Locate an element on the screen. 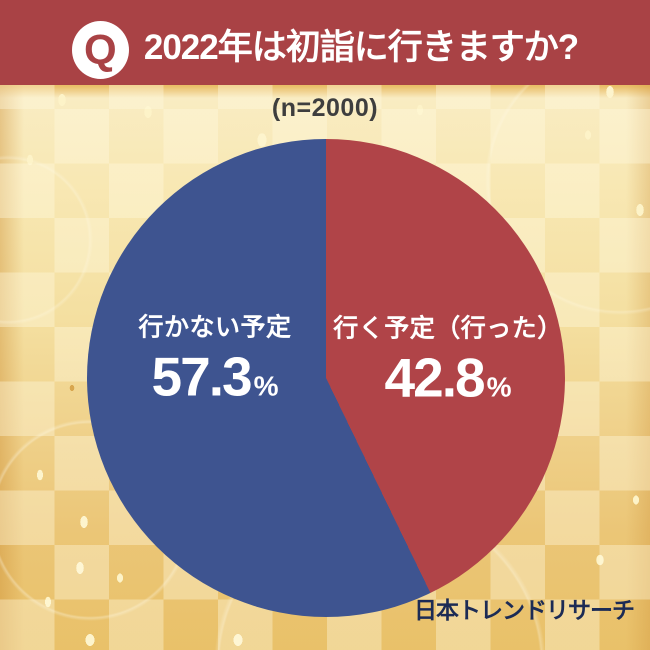  slice-label-not-going: 行かない予定 57.3% is located at coordinates (214, 356).